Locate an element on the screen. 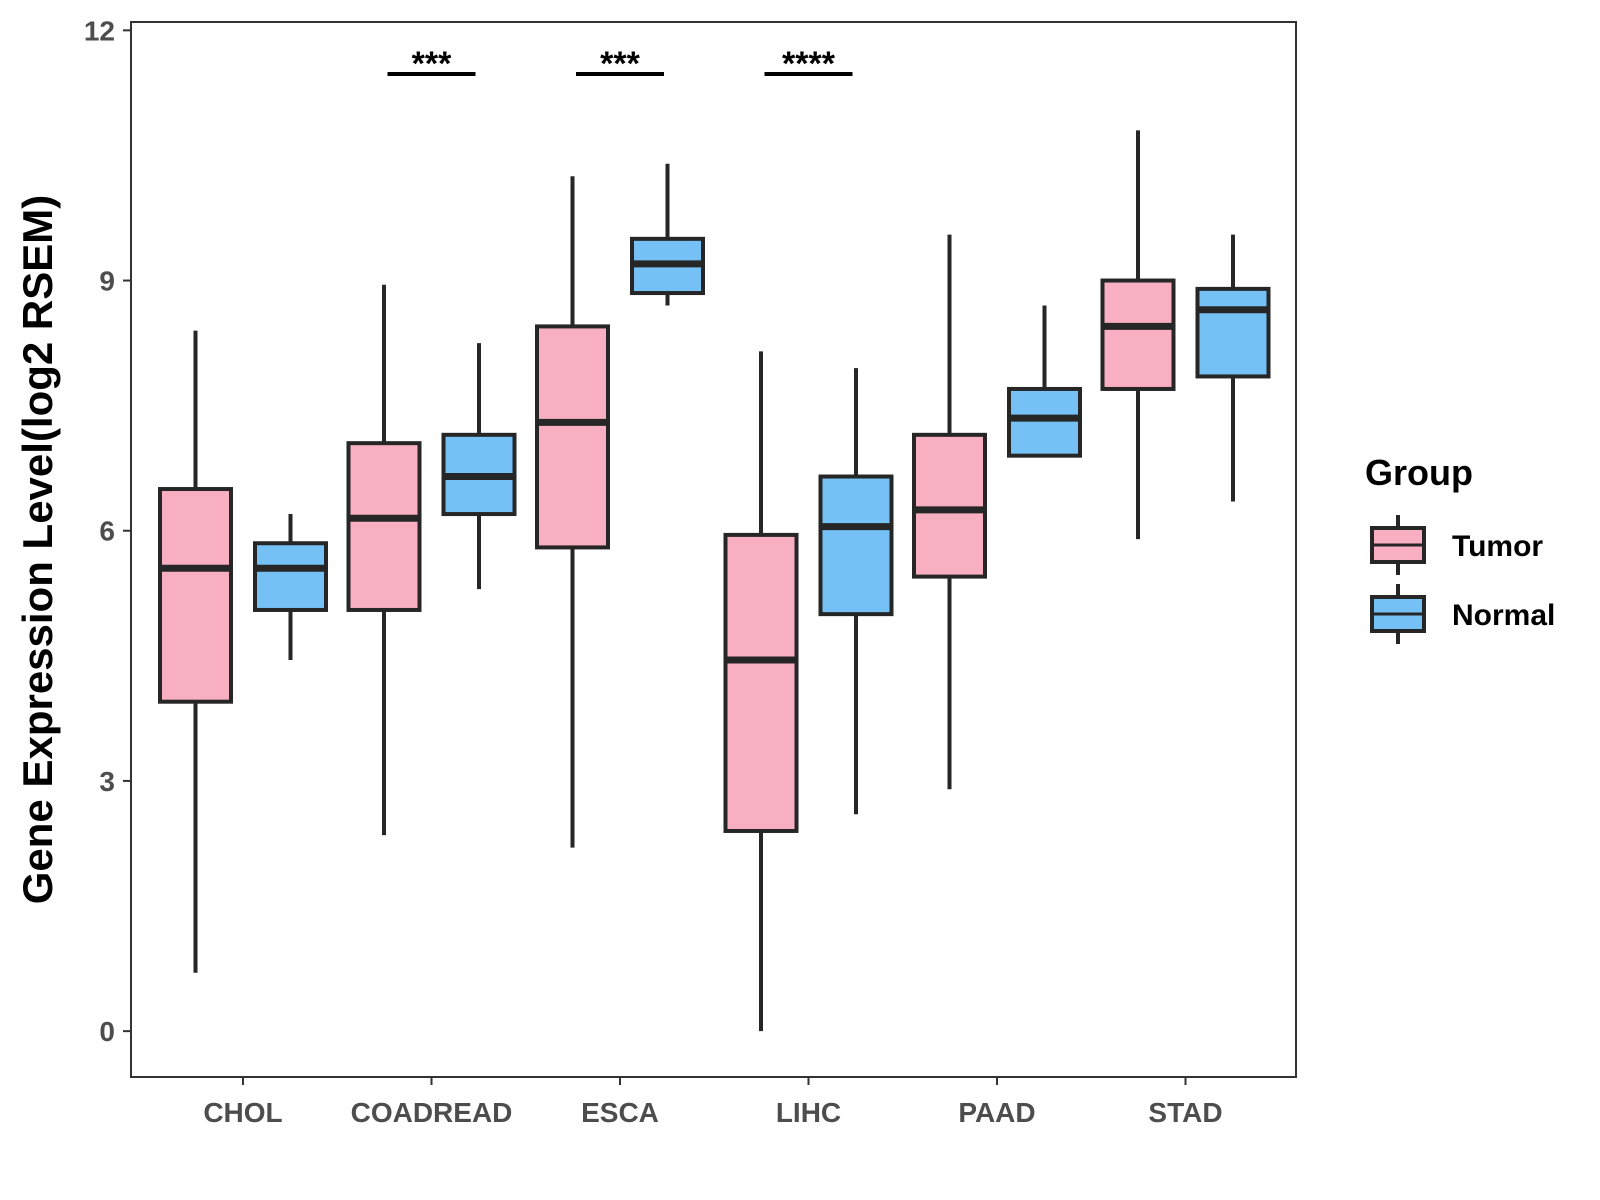 Image resolution: width=1600 pixels, height=1200 pixels. legend-label: Normal is located at coordinates (1503, 615).